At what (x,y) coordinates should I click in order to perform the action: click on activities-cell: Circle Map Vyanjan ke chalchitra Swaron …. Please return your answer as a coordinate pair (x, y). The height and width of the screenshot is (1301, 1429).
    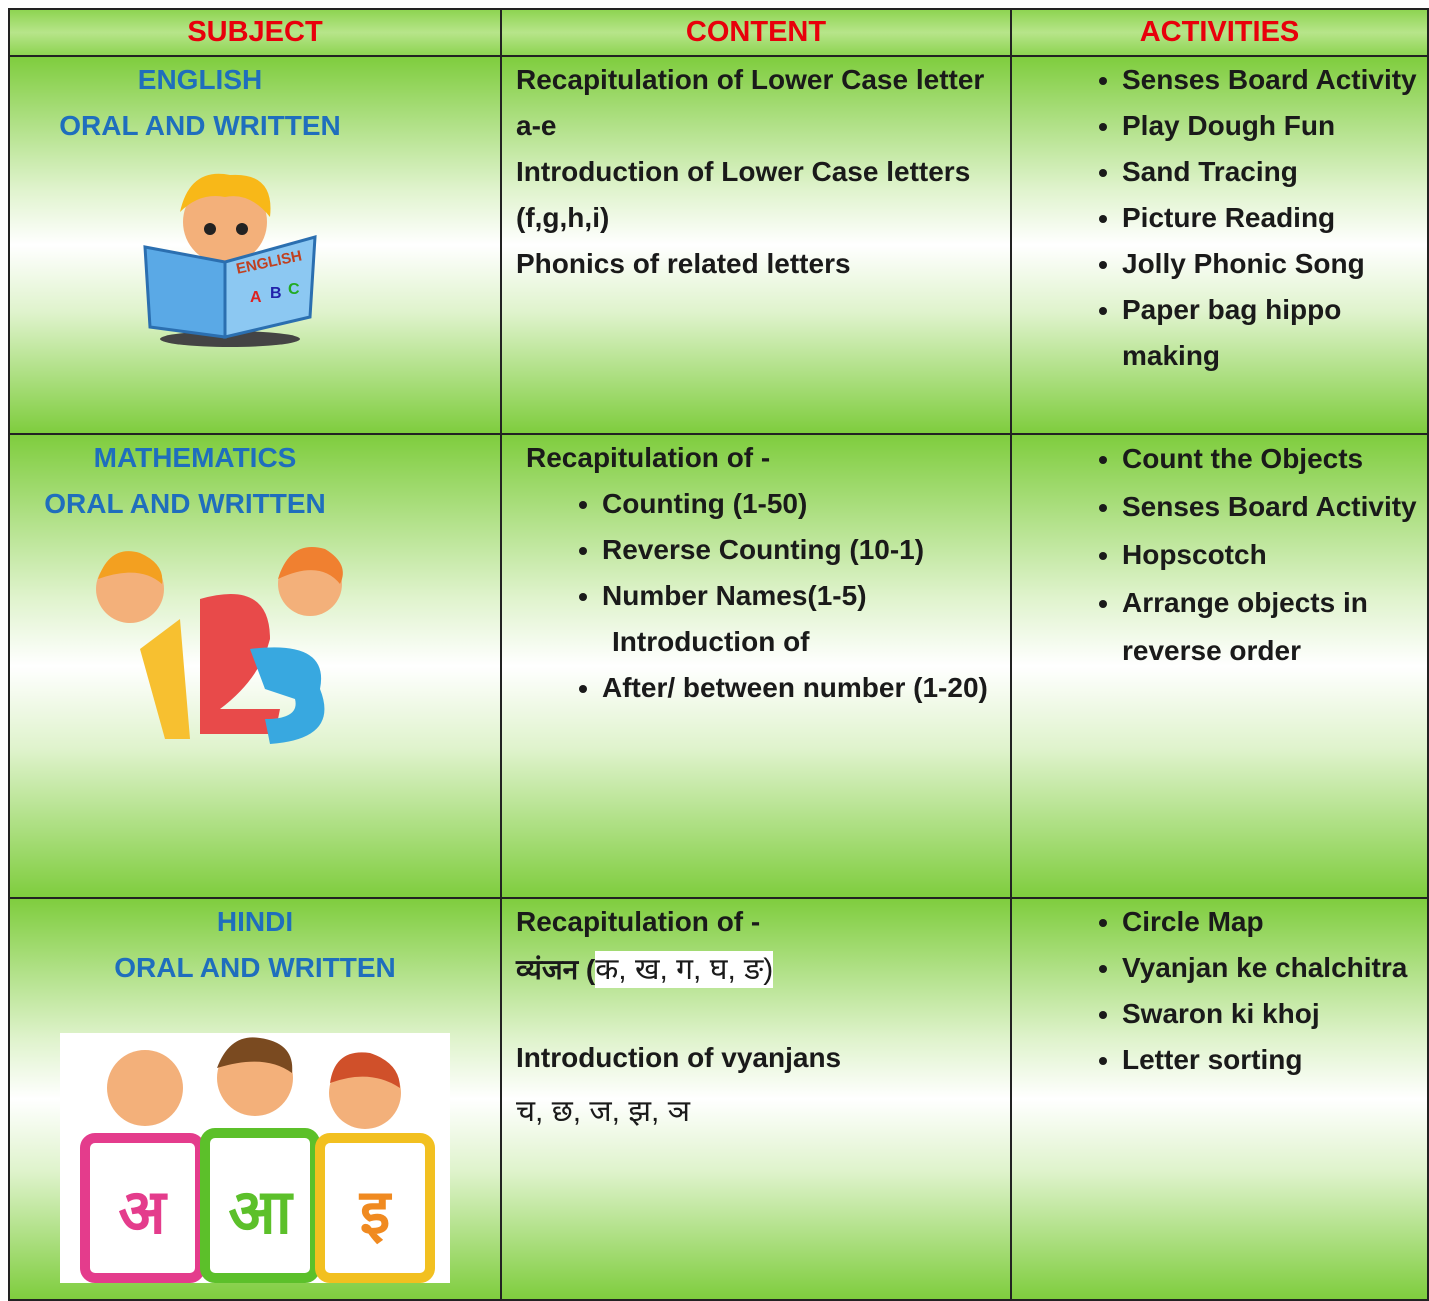
    Looking at the image, I should click on (1219, 1099).